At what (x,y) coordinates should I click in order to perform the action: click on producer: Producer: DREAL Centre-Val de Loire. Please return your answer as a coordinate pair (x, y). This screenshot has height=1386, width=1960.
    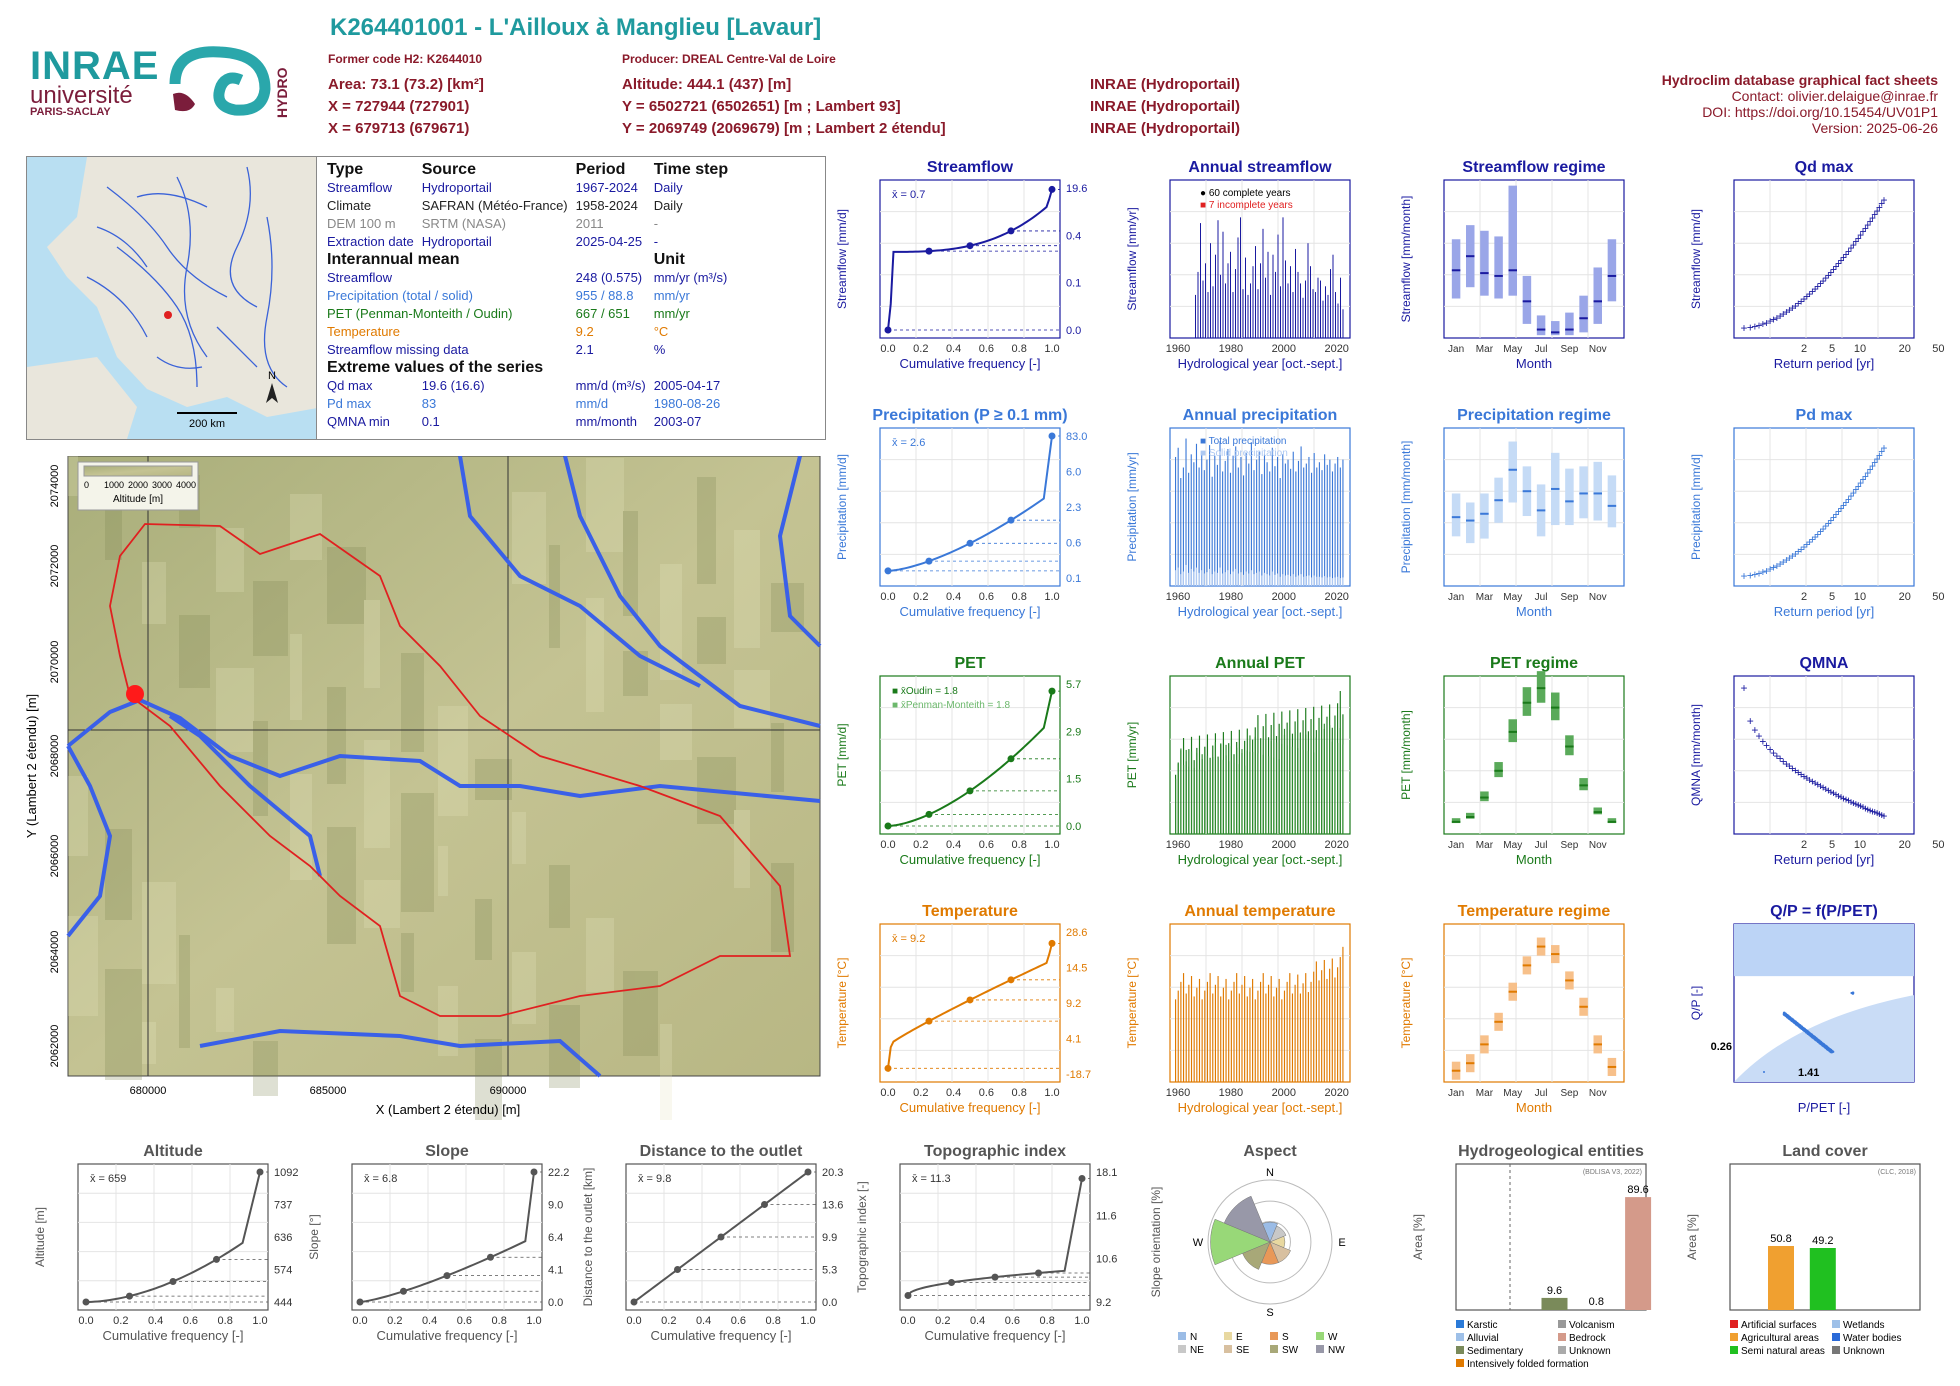
    Looking at the image, I should click on (729, 59).